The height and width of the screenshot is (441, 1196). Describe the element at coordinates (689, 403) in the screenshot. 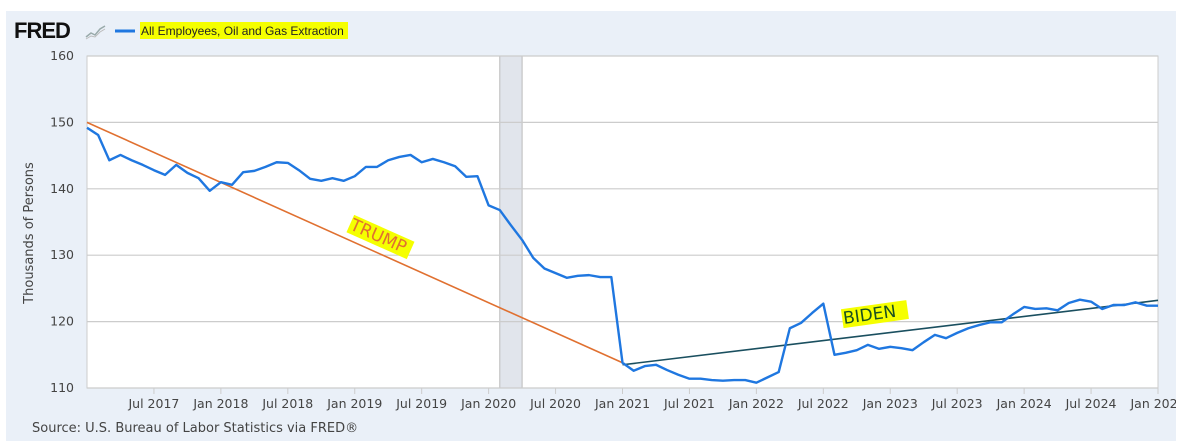

I see `x-tick-label: Jul 2021` at that location.